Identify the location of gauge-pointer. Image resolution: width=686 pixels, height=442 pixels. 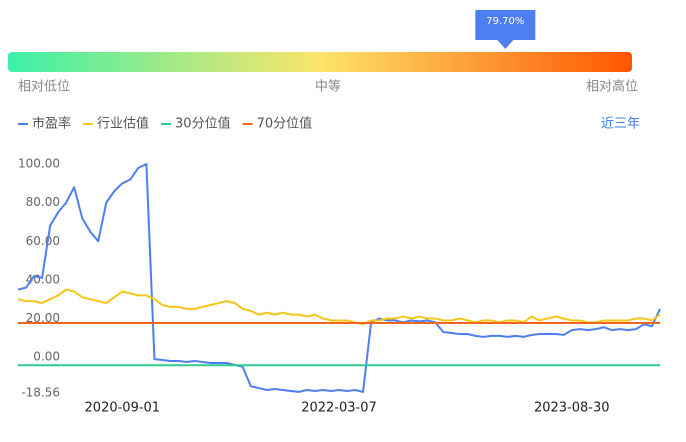
(505, 29).